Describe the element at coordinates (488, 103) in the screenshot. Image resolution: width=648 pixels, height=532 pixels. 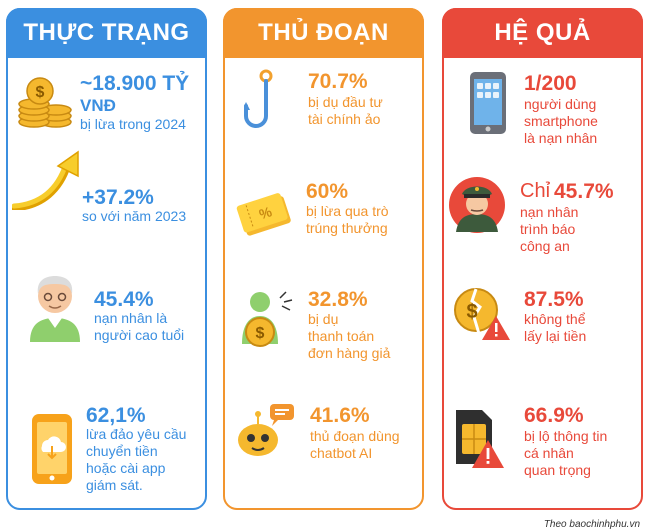
I see `smartphone-icon` at that location.